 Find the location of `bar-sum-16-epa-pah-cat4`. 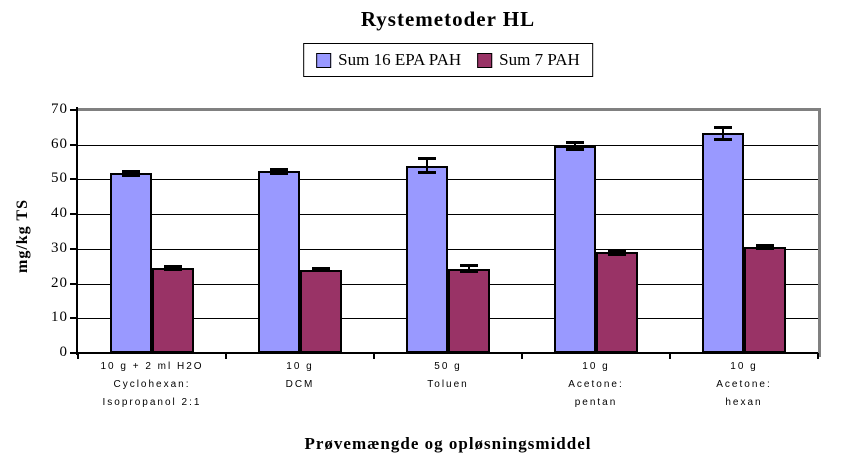

bar-sum-16-epa-pah-cat4 is located at coordinates (575, 249).